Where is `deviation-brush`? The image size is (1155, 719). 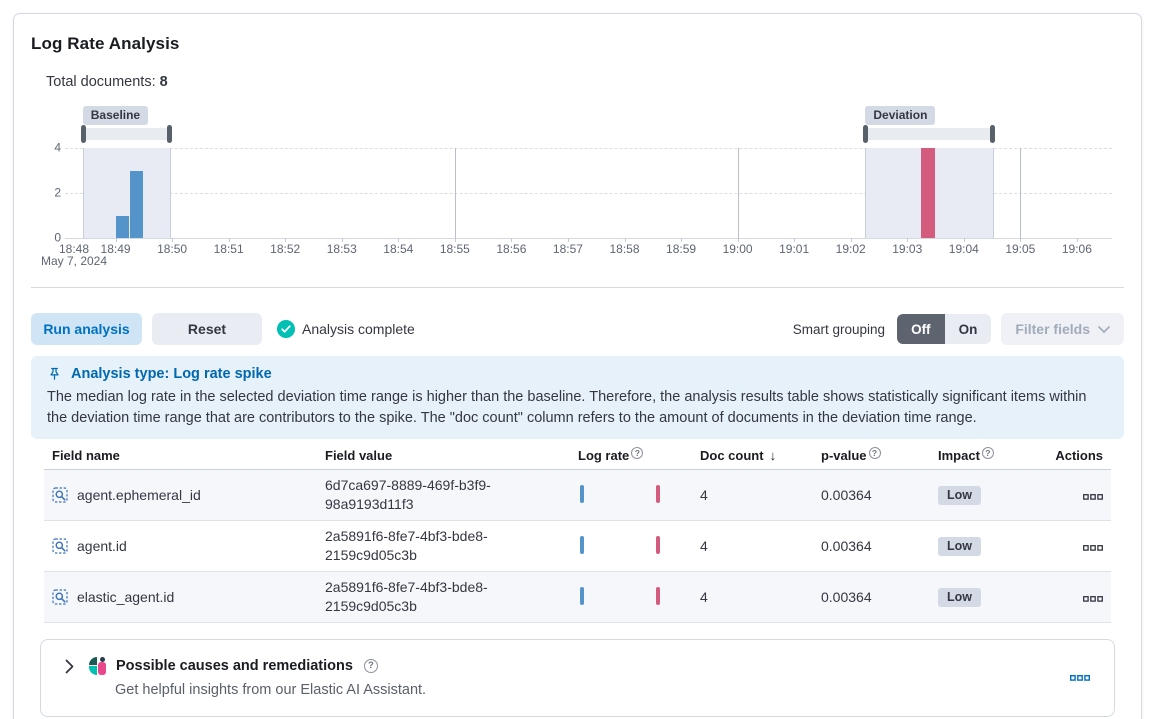 deviation-brush is located at coordinates (929, 134).